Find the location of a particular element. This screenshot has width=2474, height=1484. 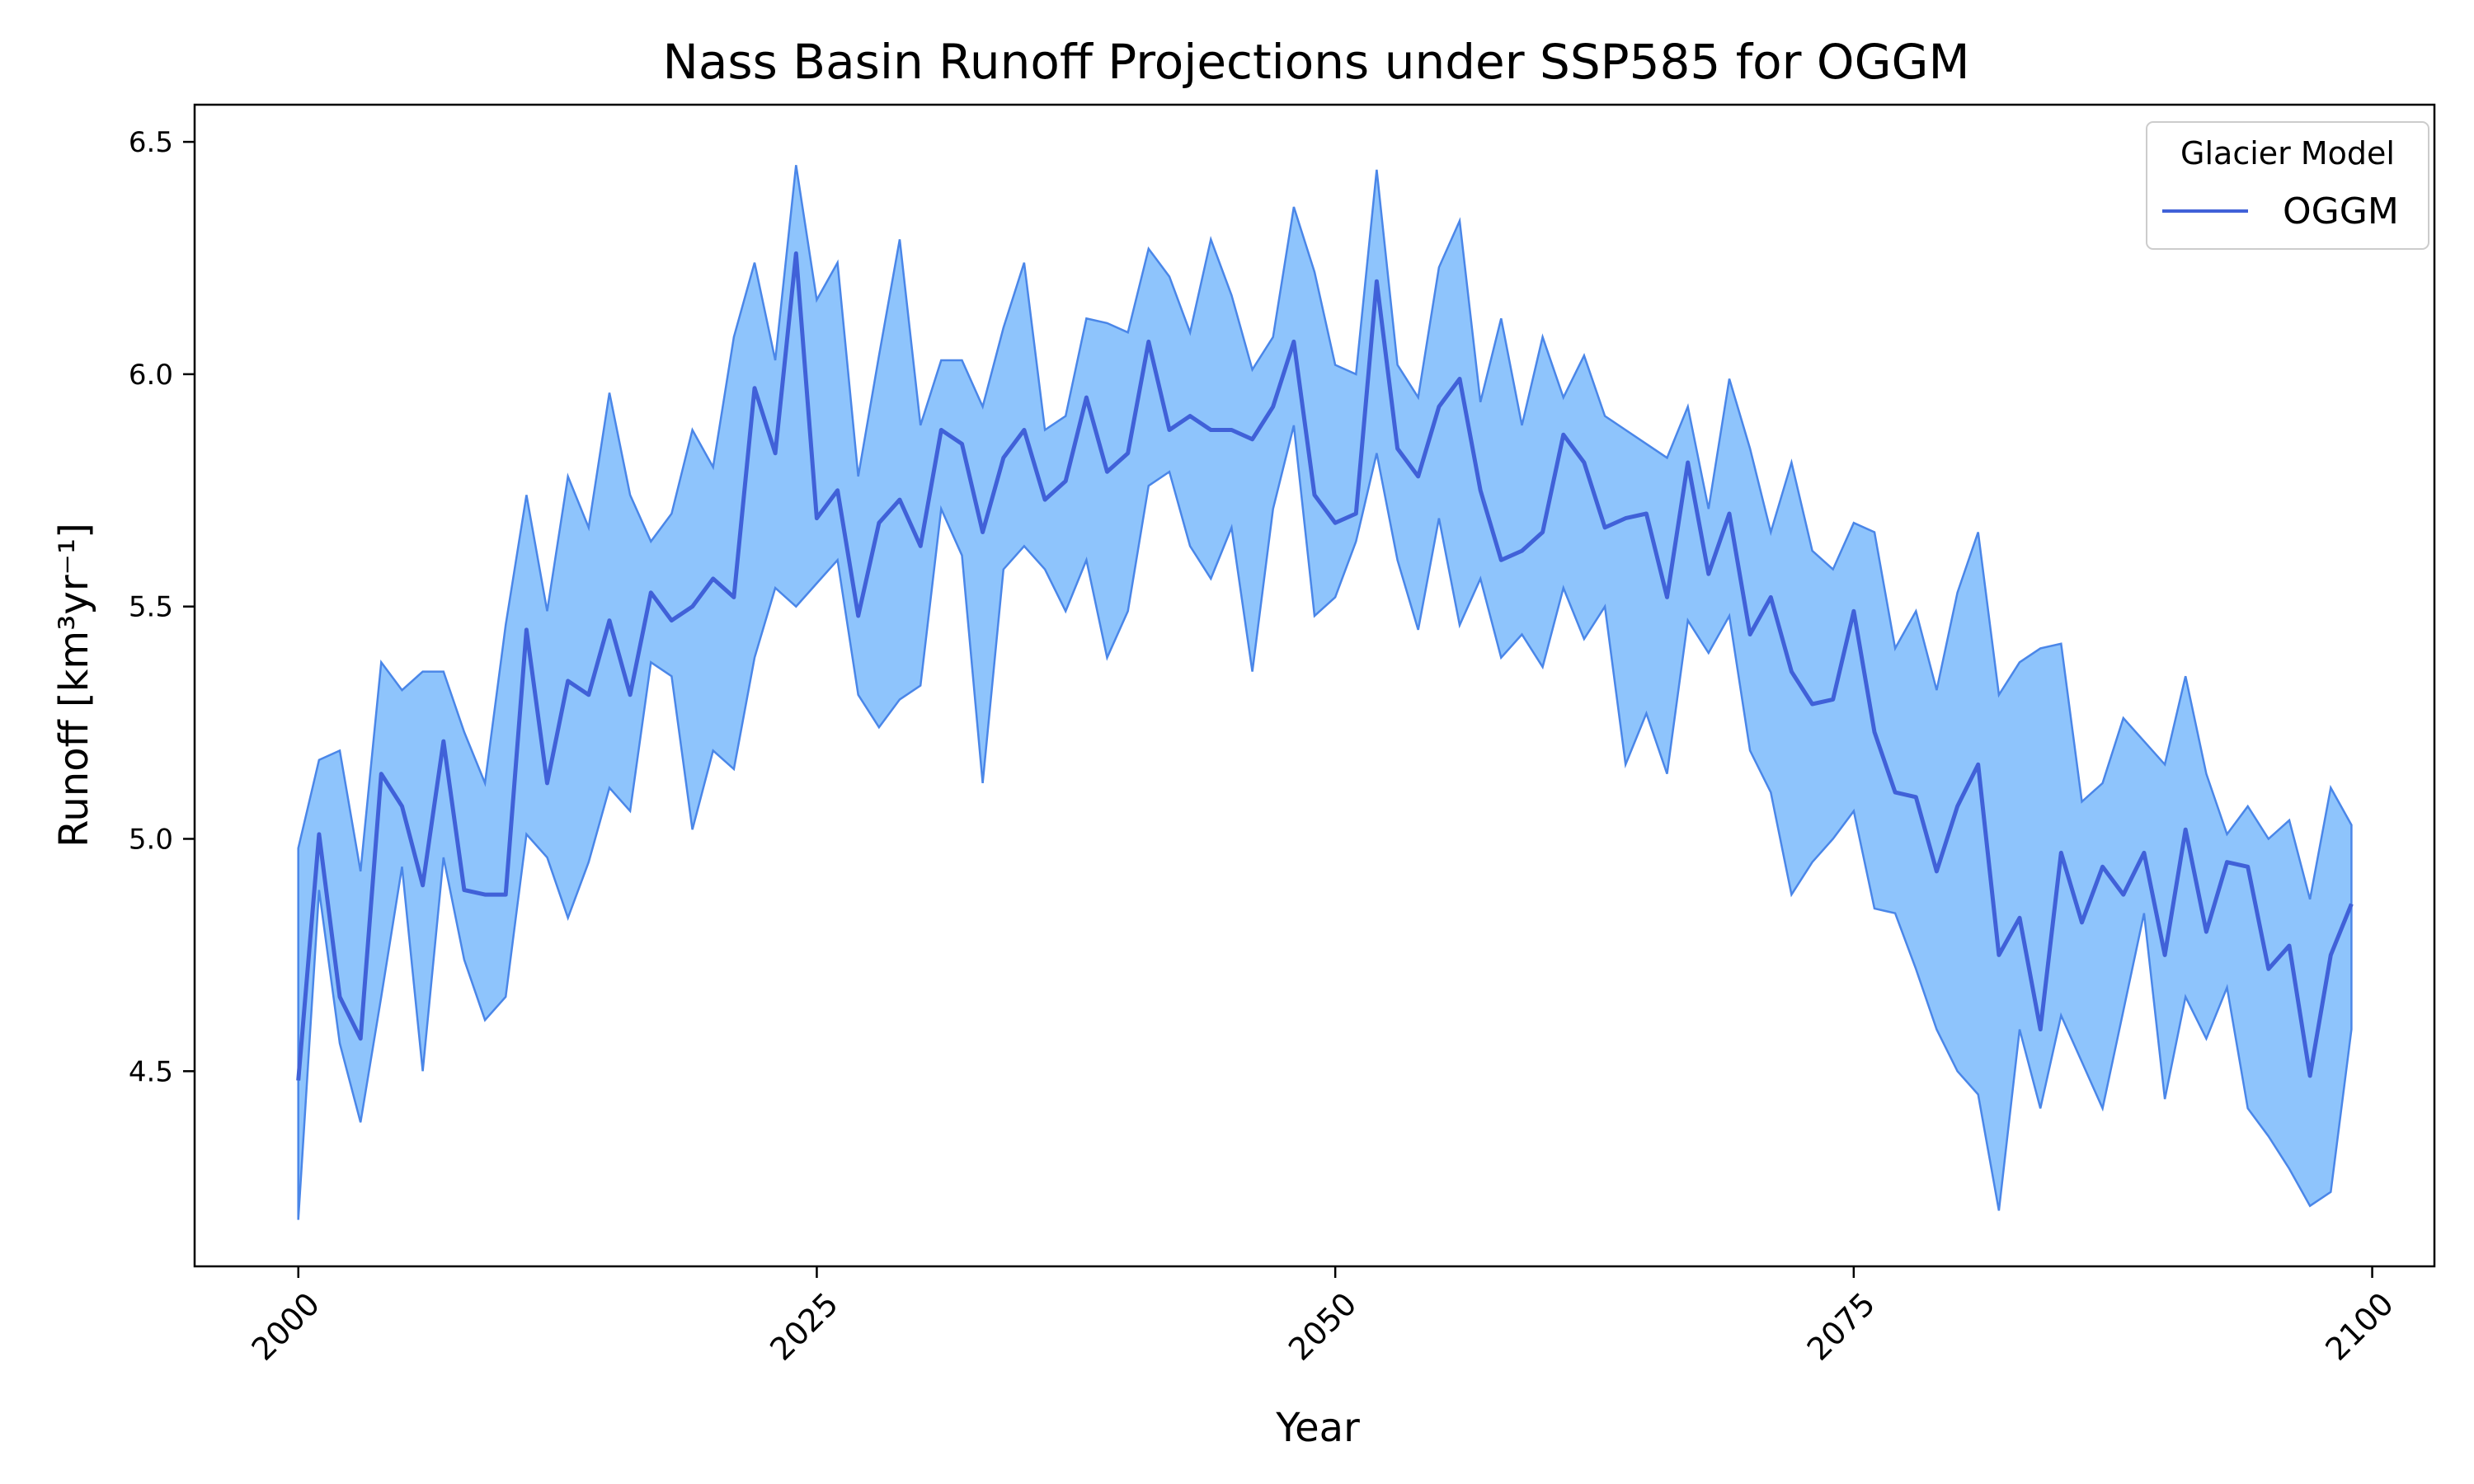

legend-label-oggm: OGGM is located at coordinates (2341, 211).